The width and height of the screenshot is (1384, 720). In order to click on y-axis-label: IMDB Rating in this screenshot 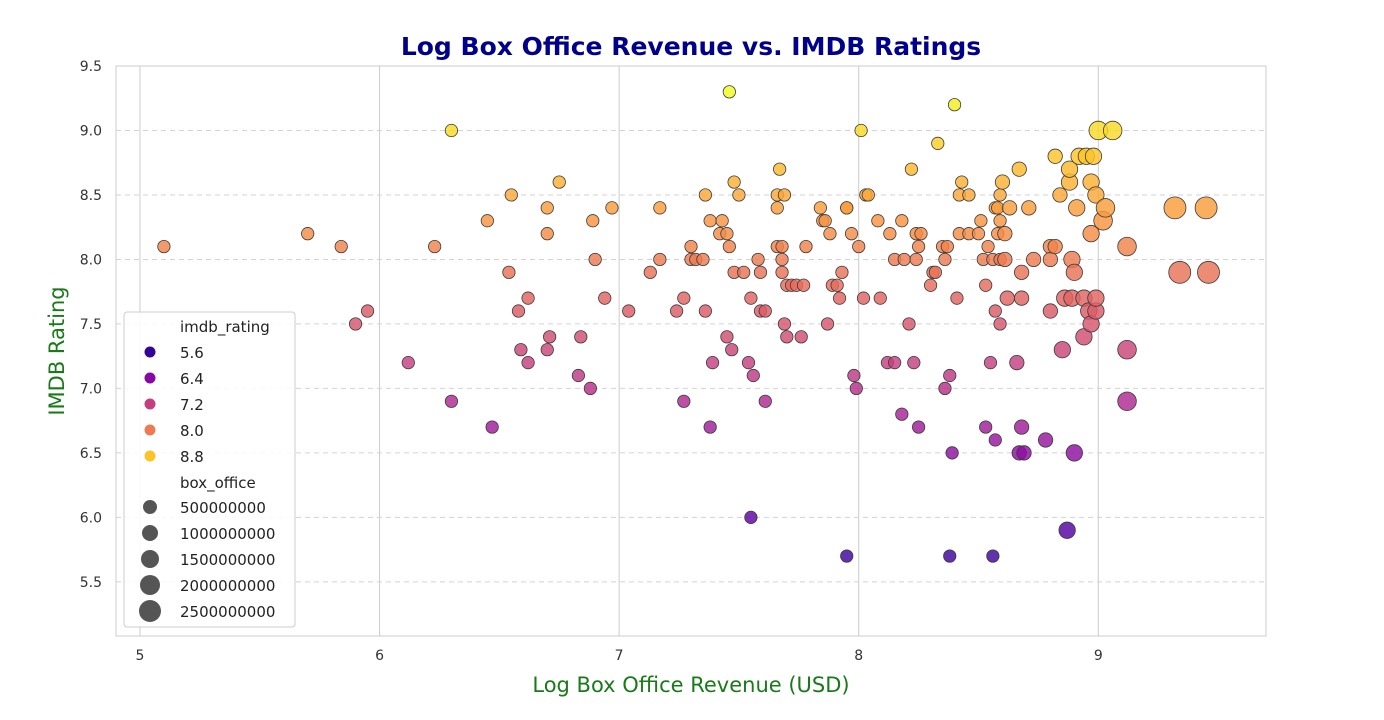, I will do `click(57, 350)`.